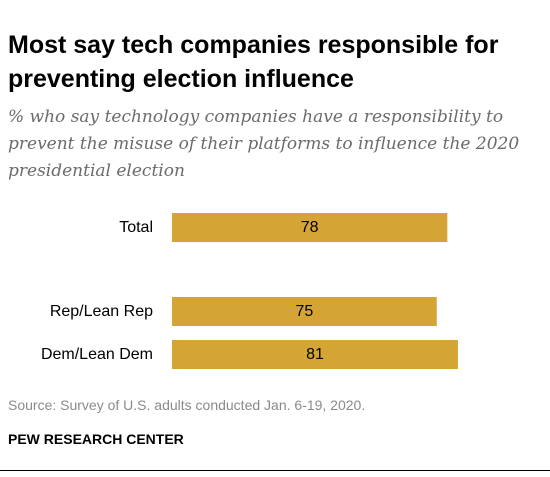 The image size is (550, 477). I want to click on bar-total, so click(310, 227).